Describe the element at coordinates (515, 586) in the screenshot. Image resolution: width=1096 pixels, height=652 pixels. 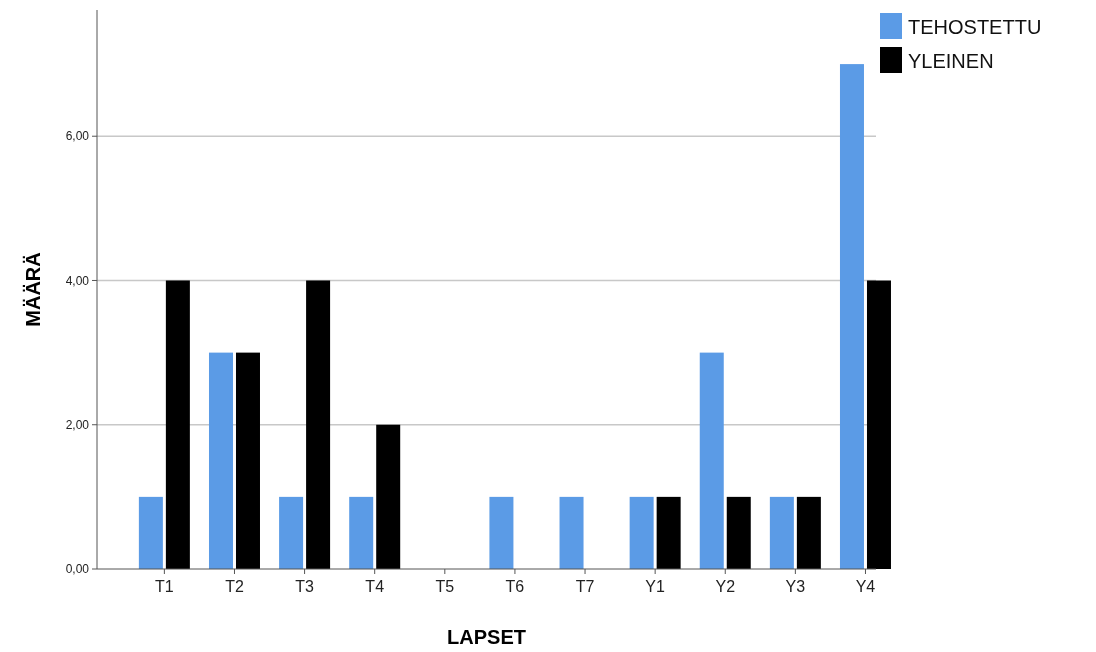
I see `x-tick-label: T6` at that location.